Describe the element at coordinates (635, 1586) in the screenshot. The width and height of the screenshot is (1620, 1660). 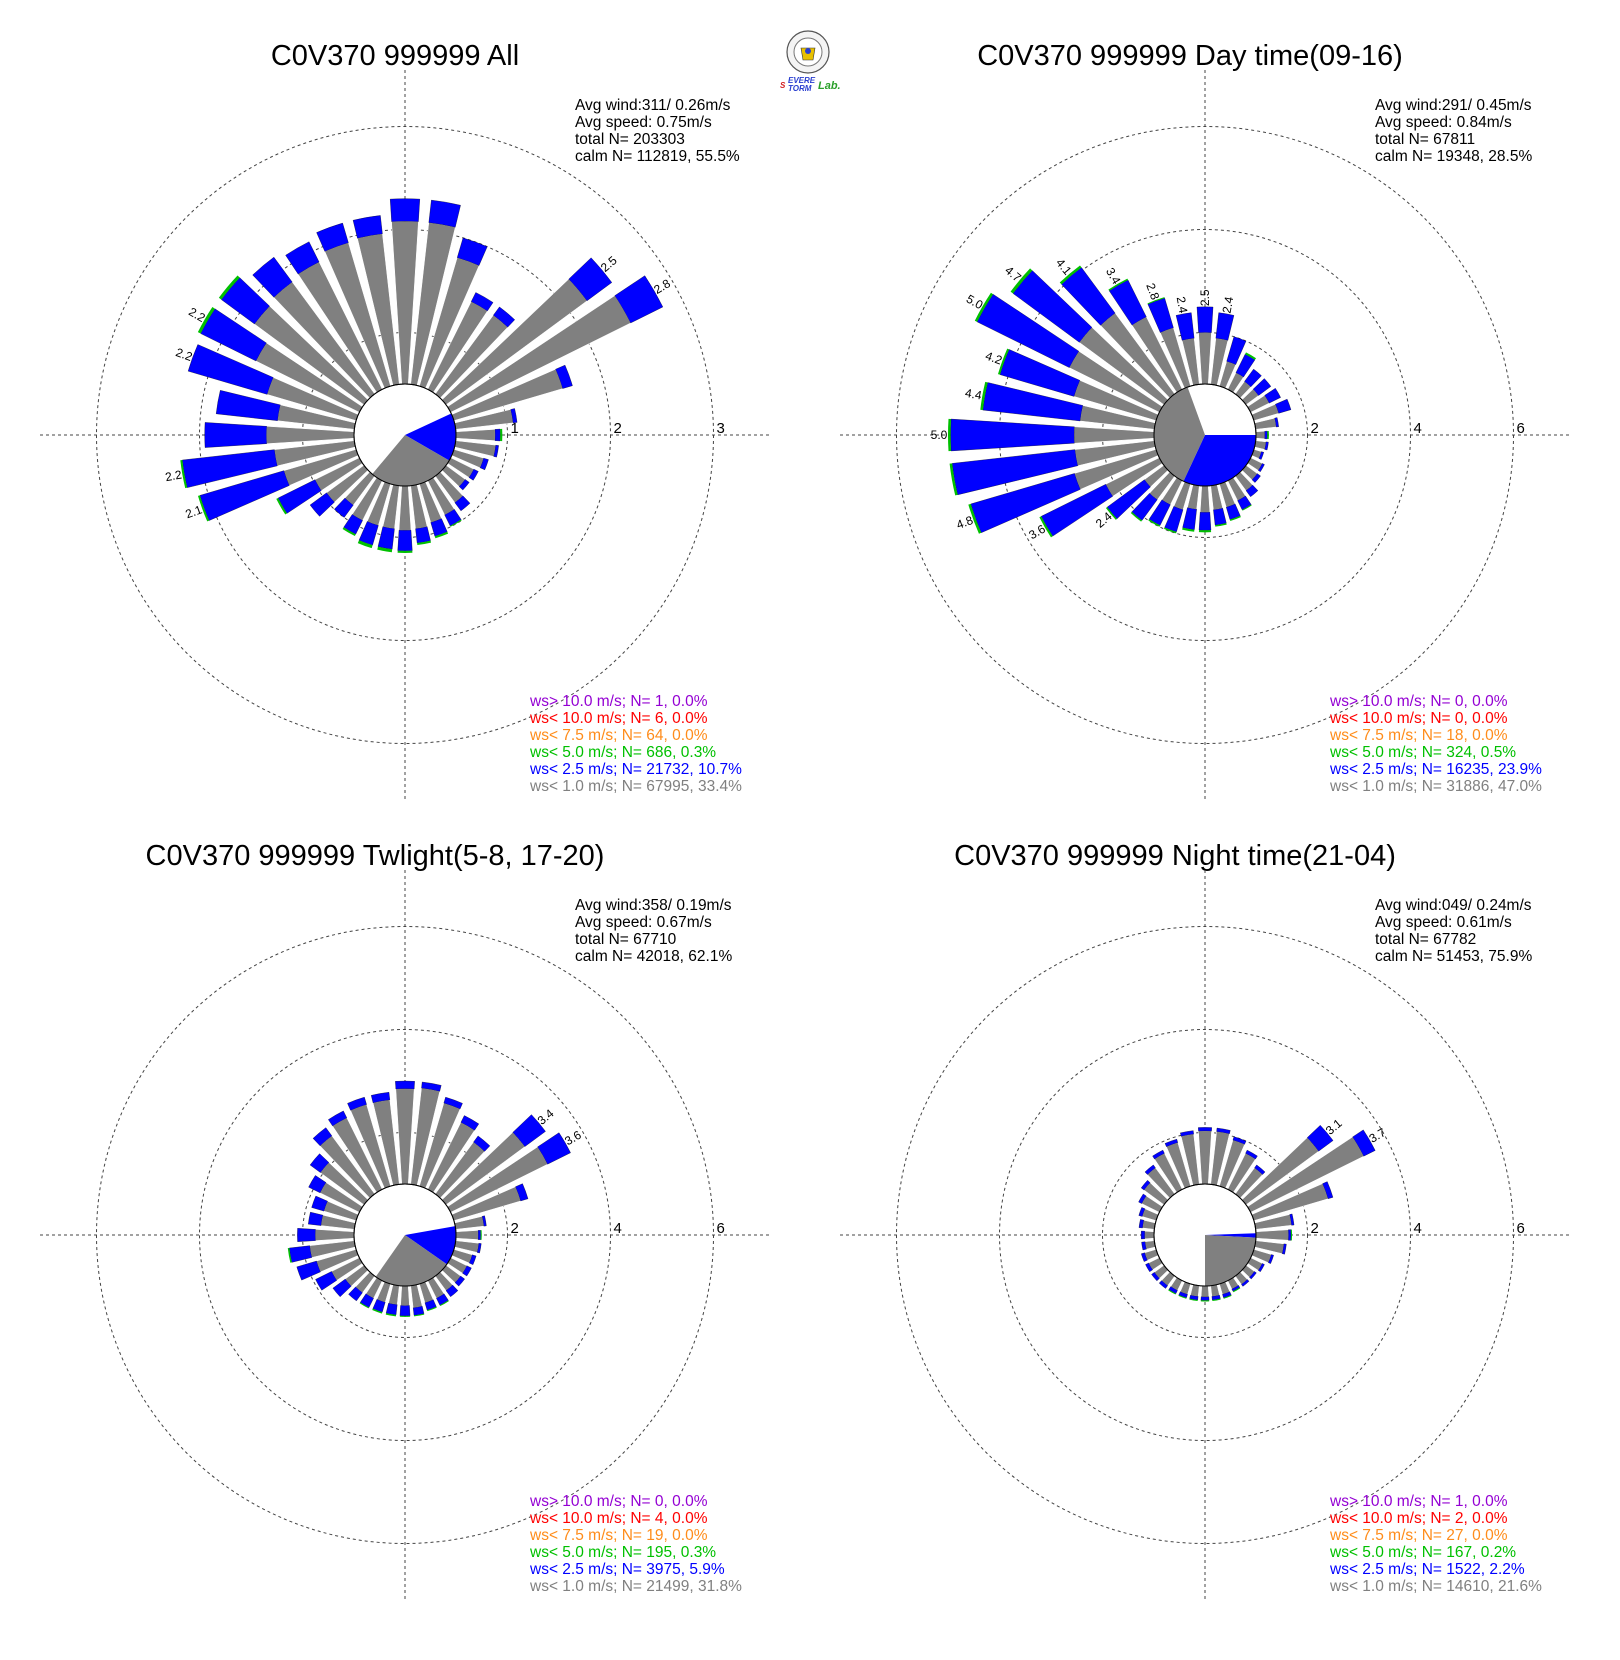
I see `legend-entry: ws< 1.0 m/s; N= 21499, 31.8%` at that location.